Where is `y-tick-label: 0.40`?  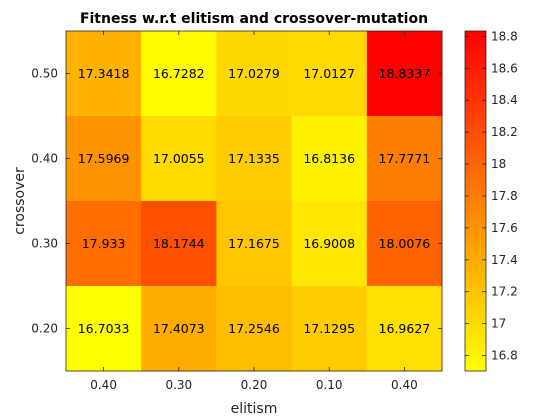 y-tick-label: 0.40 is located at coordinates (44, 159).